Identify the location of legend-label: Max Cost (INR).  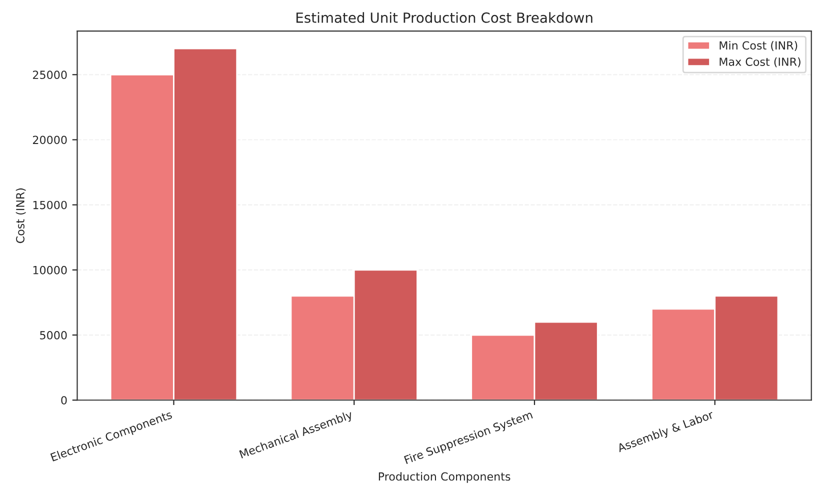
(760, 62).